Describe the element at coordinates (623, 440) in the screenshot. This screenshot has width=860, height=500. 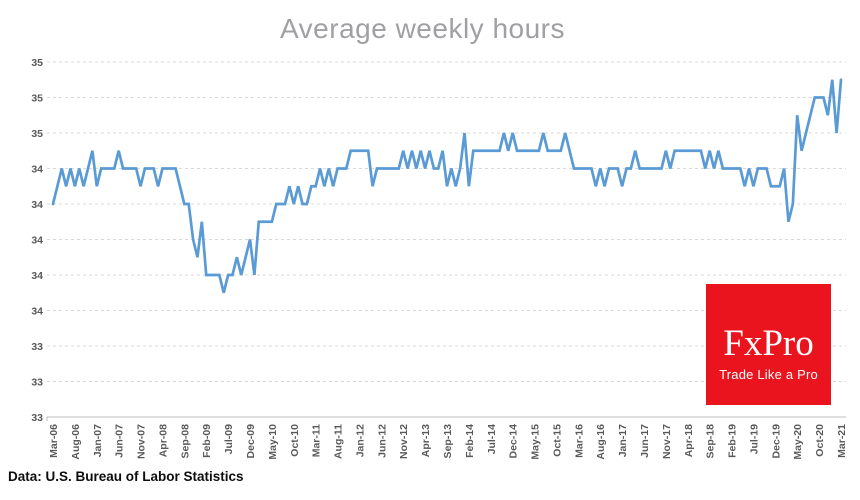
I see `svg-text: Jan-17` at that location.